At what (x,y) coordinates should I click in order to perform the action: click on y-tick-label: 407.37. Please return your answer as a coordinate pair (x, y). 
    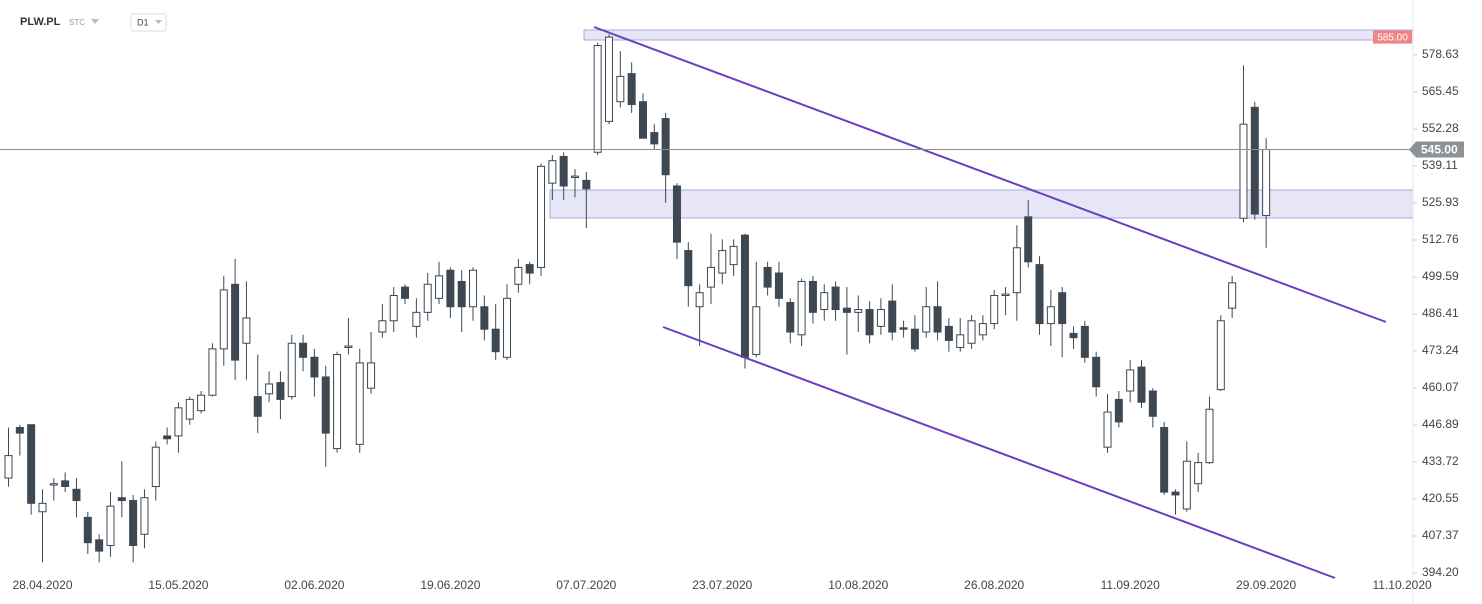
    Looking at the image, I should click on (1440, 535).